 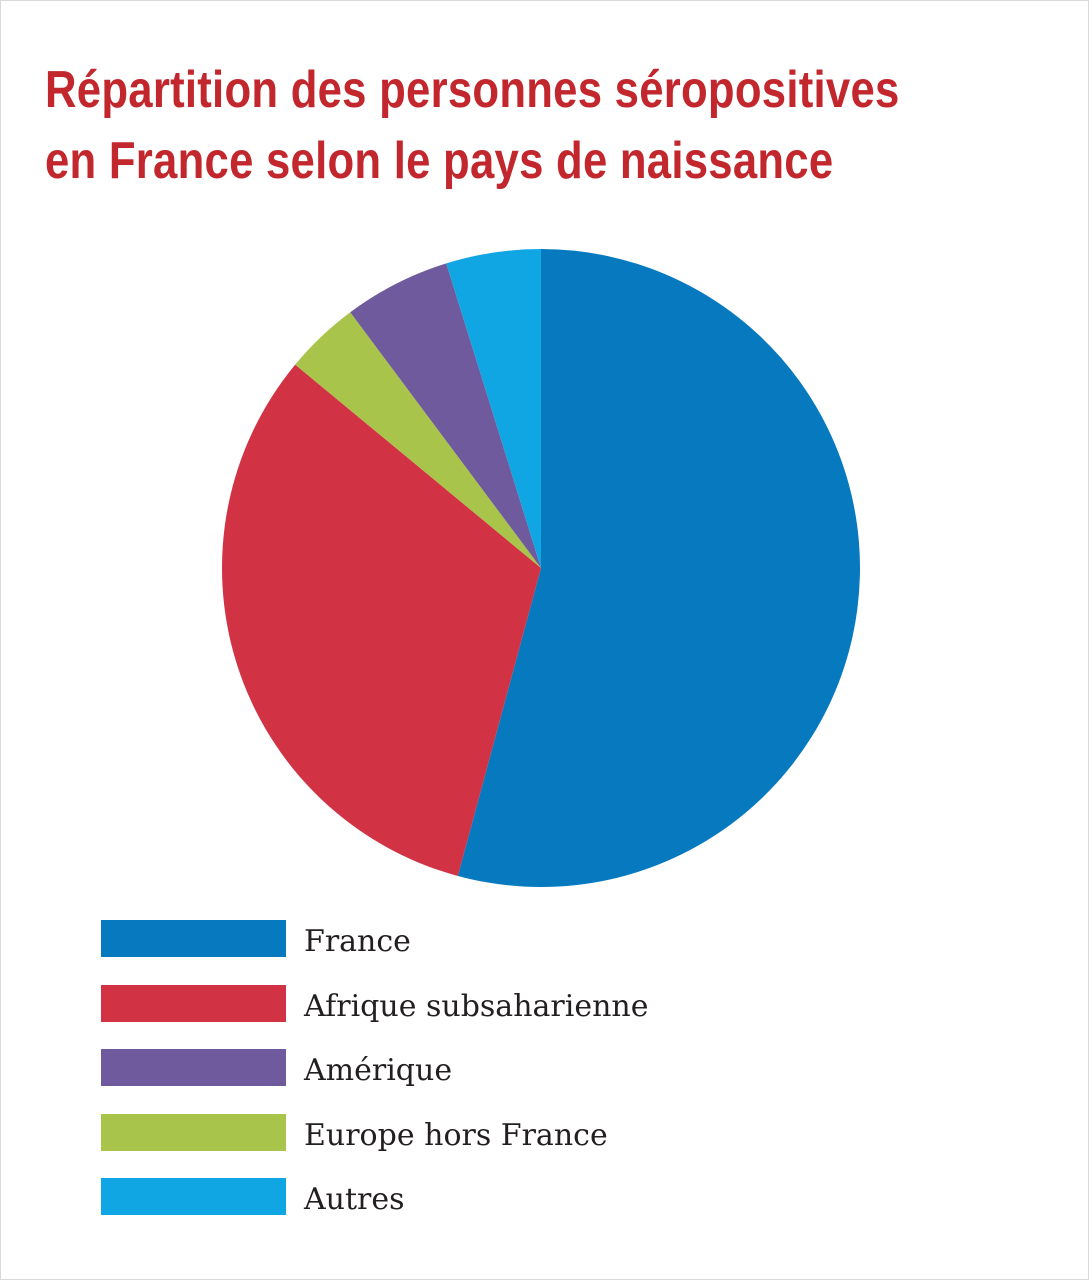 What do you see at coordinates (354, 1199) in the screenshot?
I see `legend-label-autres: Autres` at bounding box center [354, 1199].